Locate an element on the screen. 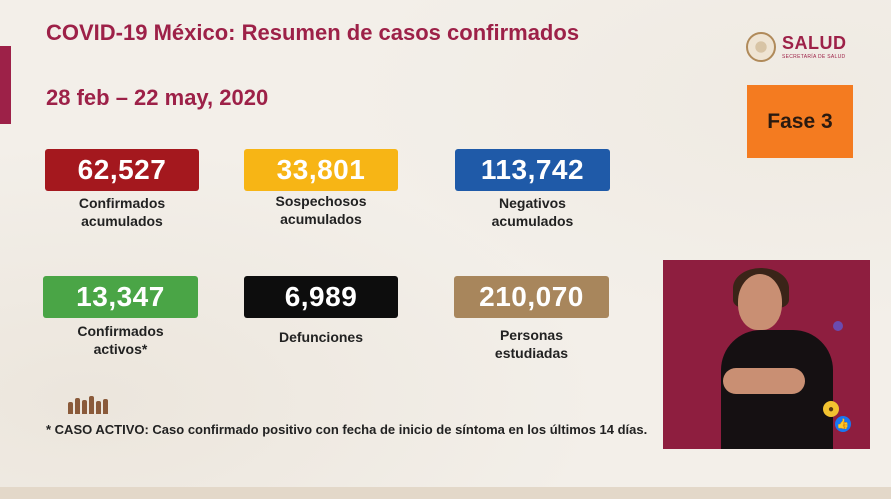  salud-logo: SALUD SECRETARÍA DE SALUD is located at coordinates (802, 47).